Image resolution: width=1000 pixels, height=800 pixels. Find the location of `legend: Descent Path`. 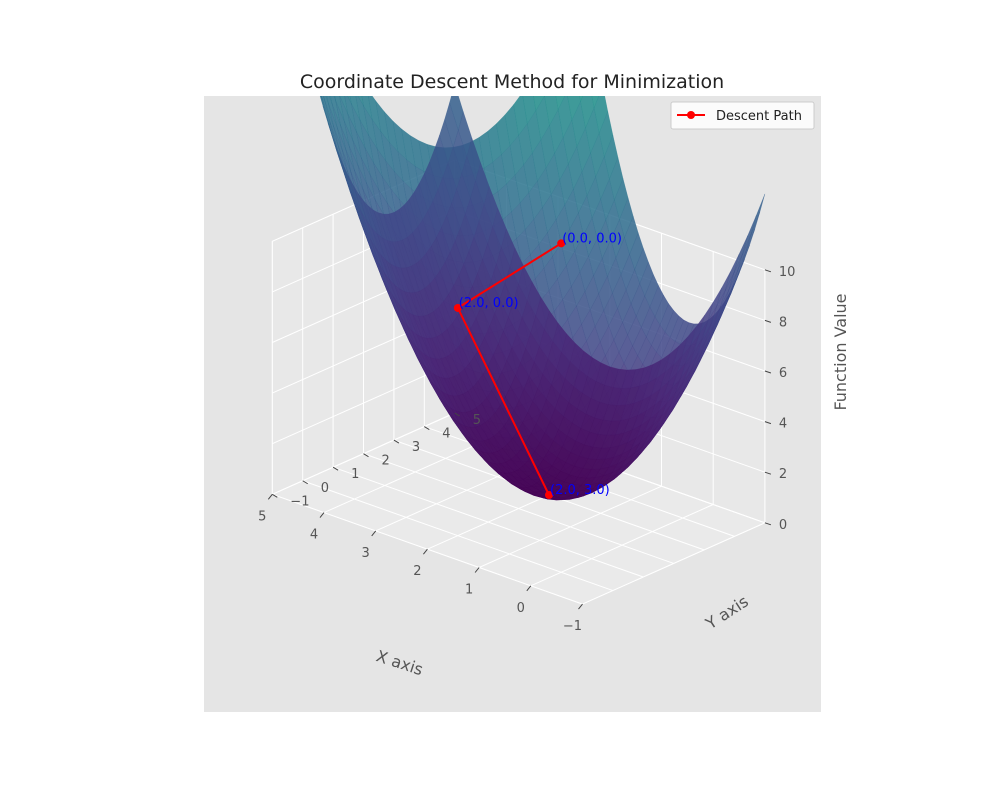

legend: Descent Path is located at coordinates (742, 115).